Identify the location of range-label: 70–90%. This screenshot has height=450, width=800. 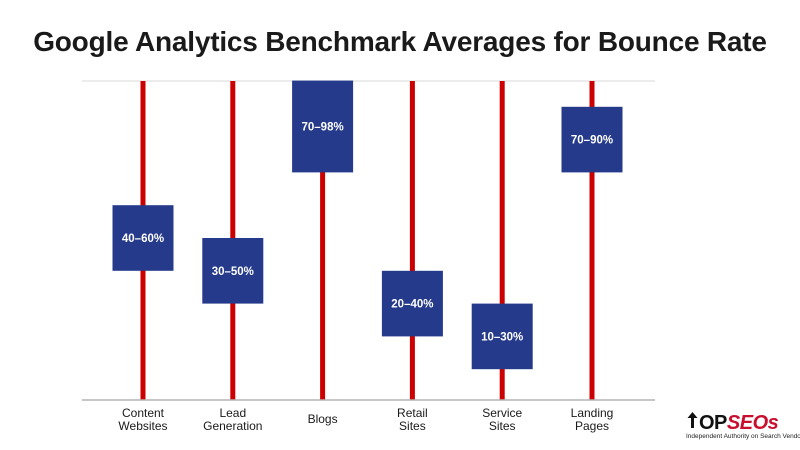
(592, 141).